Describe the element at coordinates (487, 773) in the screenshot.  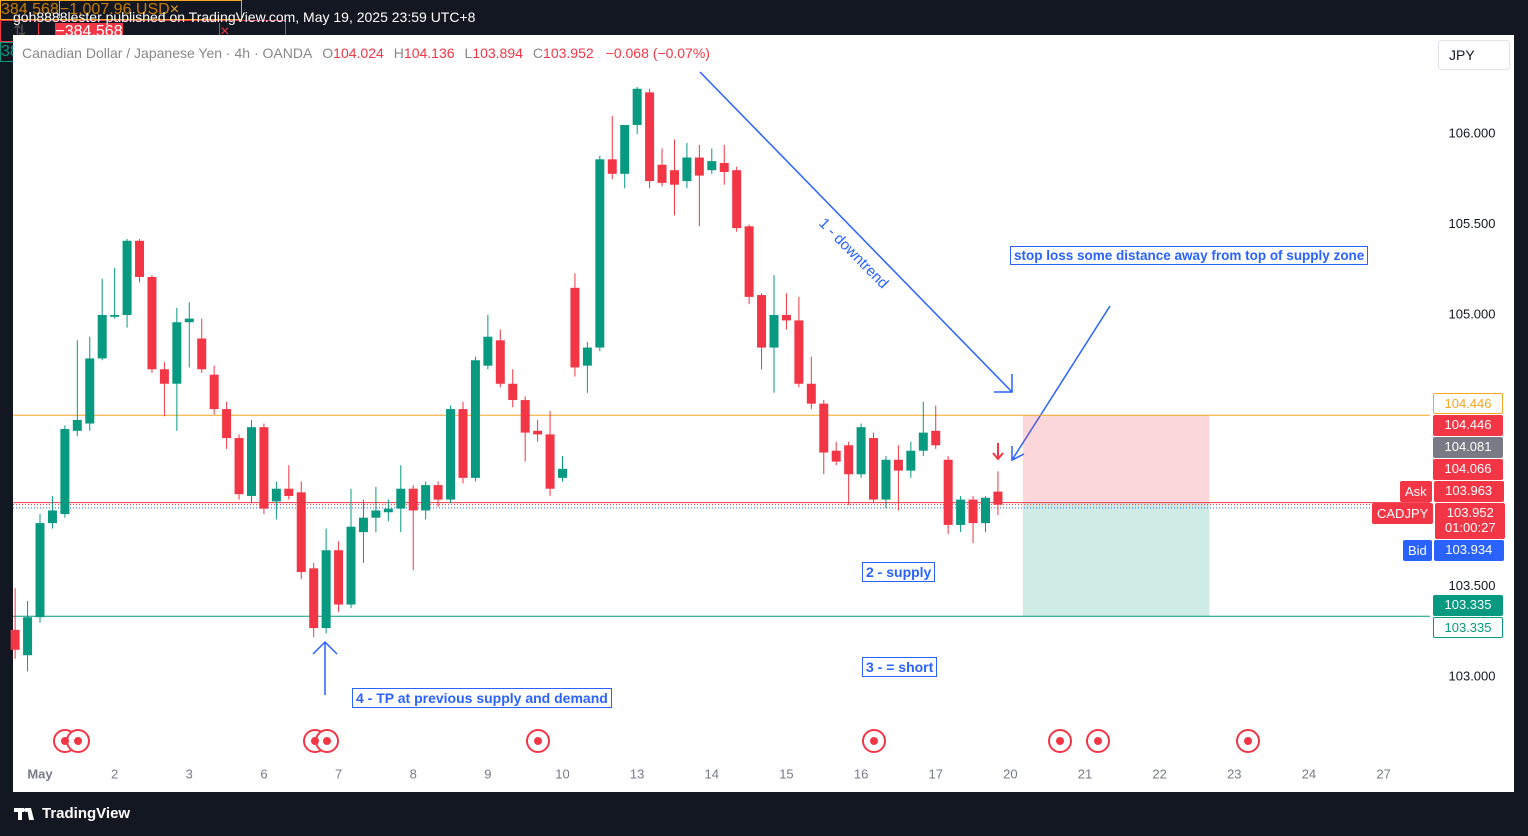
I see `x-tick-label: 9` at that location.